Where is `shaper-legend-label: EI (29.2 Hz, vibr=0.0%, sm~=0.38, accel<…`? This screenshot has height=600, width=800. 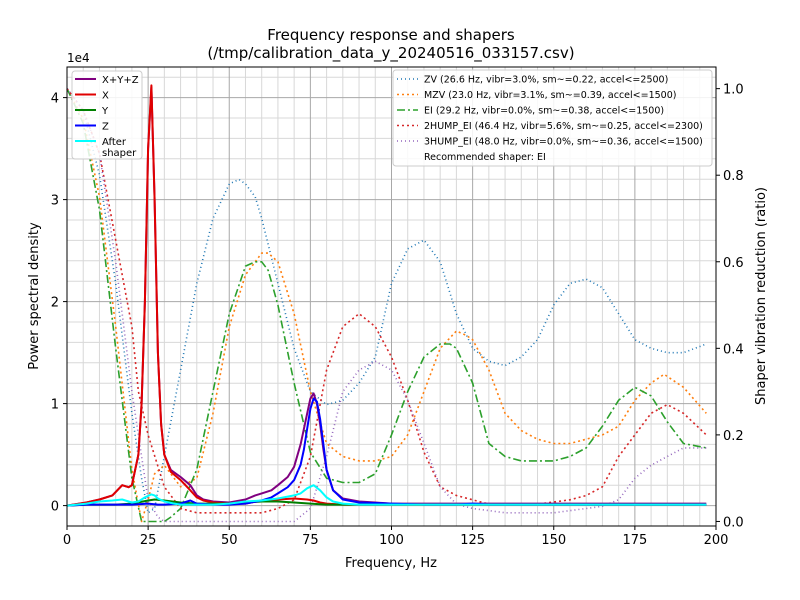
shaper-legend-label: EI (29.2 Hz, vibr=0.0%, sm~=0.38, accel<… is located at coordinates (544, 111).